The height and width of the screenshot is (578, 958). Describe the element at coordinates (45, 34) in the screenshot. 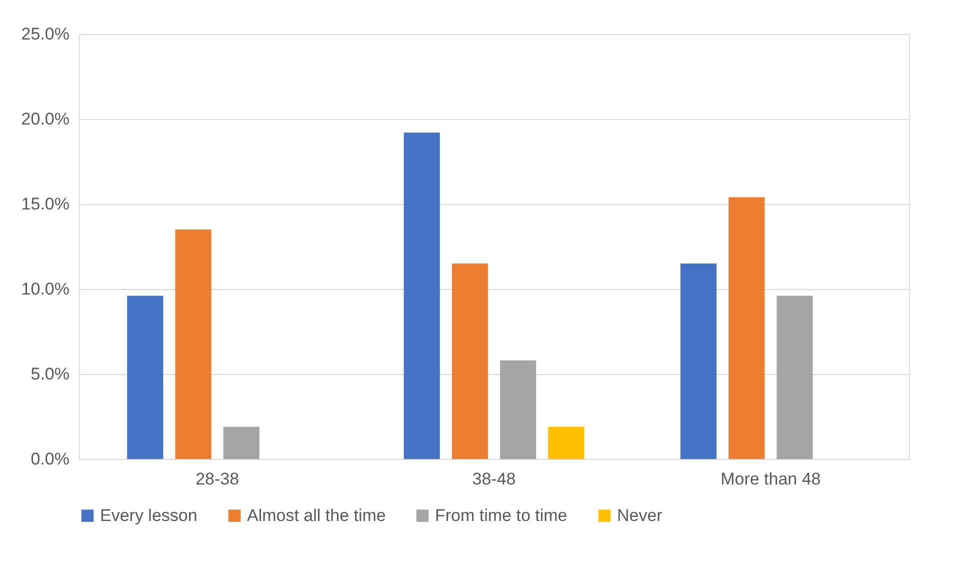

I see `y-tick-label: 25.0%` at that location.